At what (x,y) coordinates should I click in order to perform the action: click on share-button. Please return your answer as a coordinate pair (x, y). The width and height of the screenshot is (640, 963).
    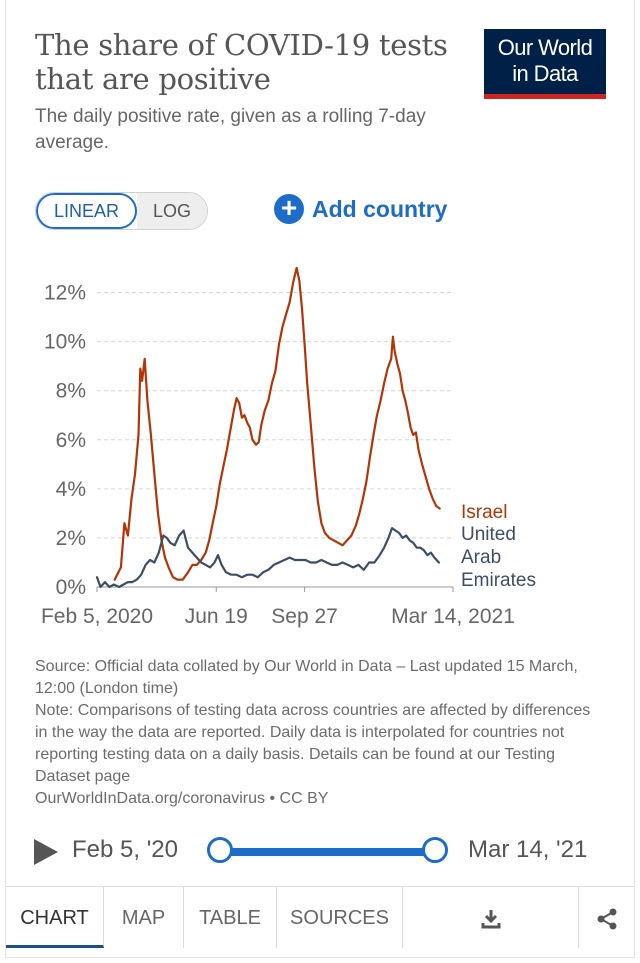
    Looking at the image, I should click on (606, 917).